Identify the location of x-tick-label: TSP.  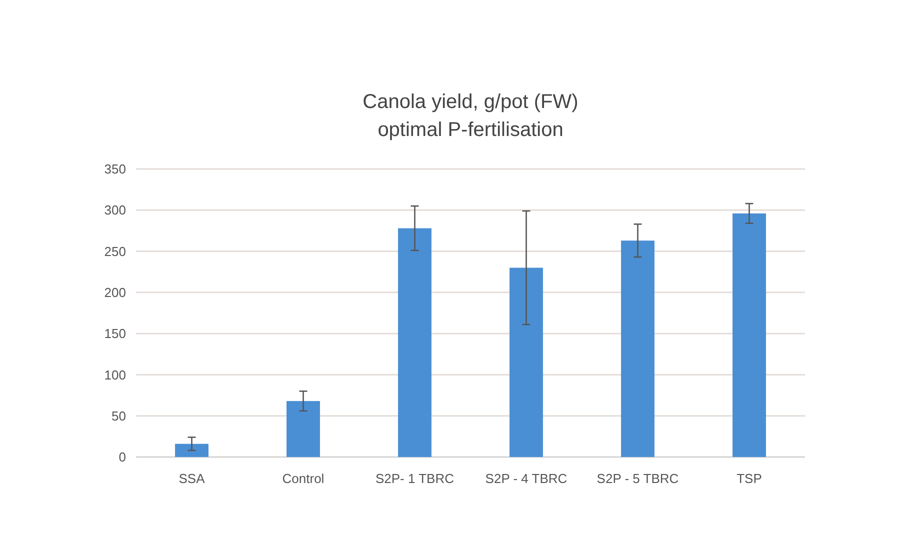
(749, 478).